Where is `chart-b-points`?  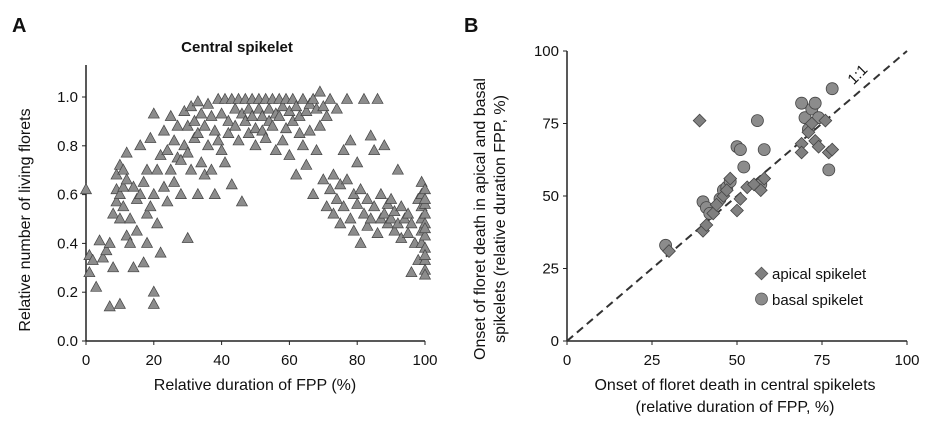
chart-b-points is located at coordinates (749, 170).